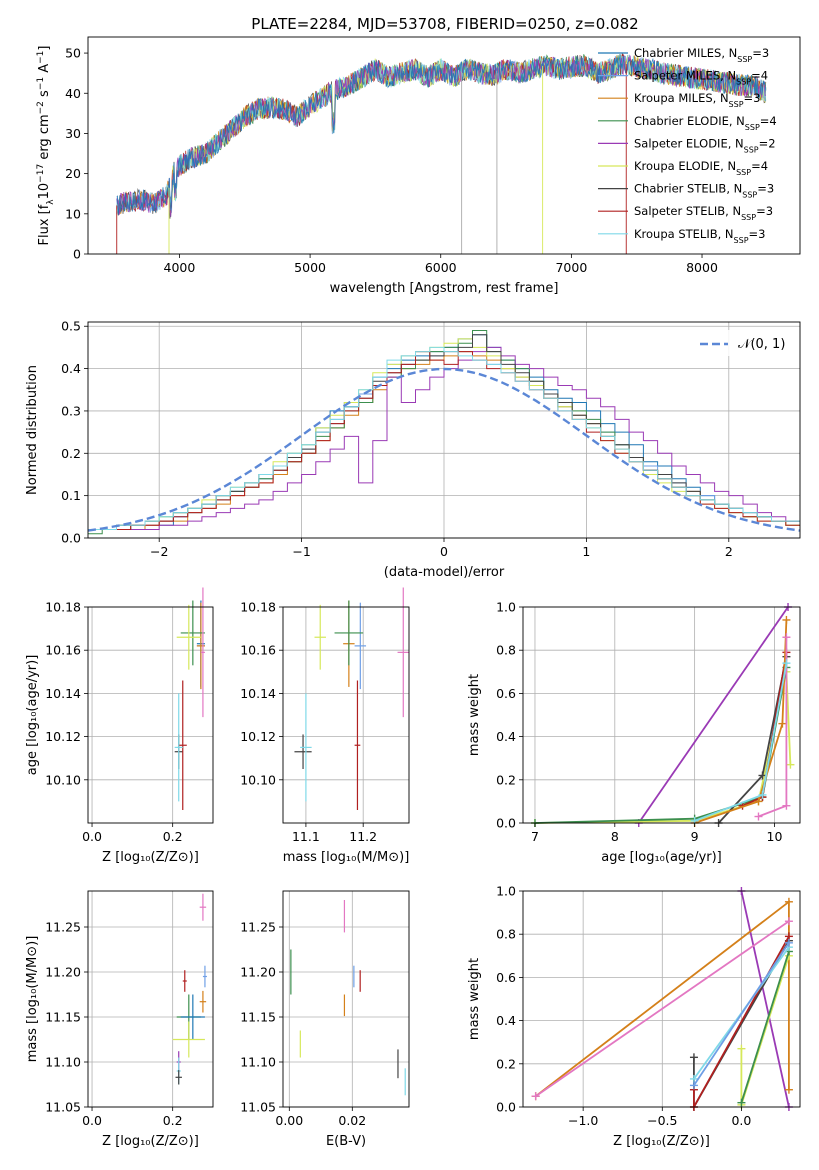  Describe the element at coordinates (441, 267) in the screenshot. I see `x-tick-label: 6000` at that location.